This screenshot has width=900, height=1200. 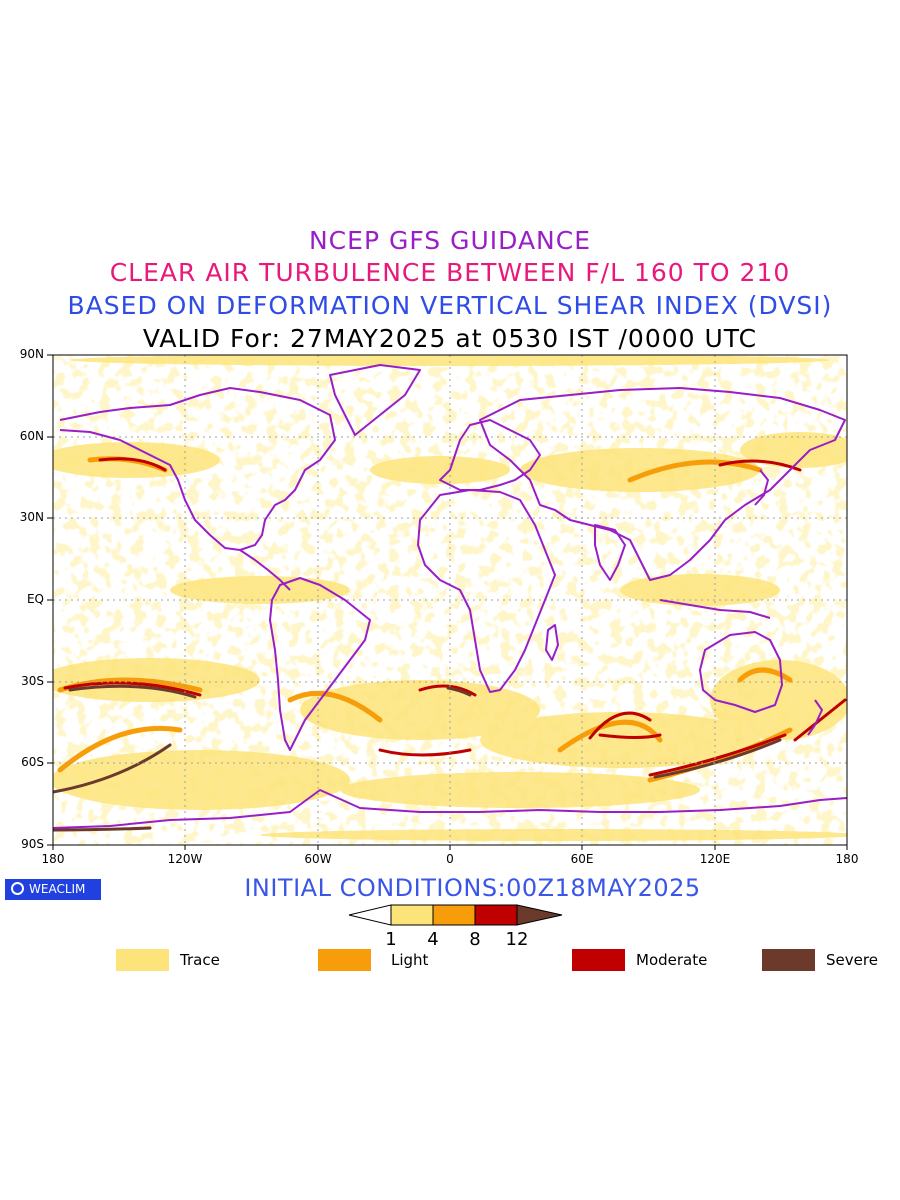 I want to click on new-zealand-coast, so click(x=815, y=717).